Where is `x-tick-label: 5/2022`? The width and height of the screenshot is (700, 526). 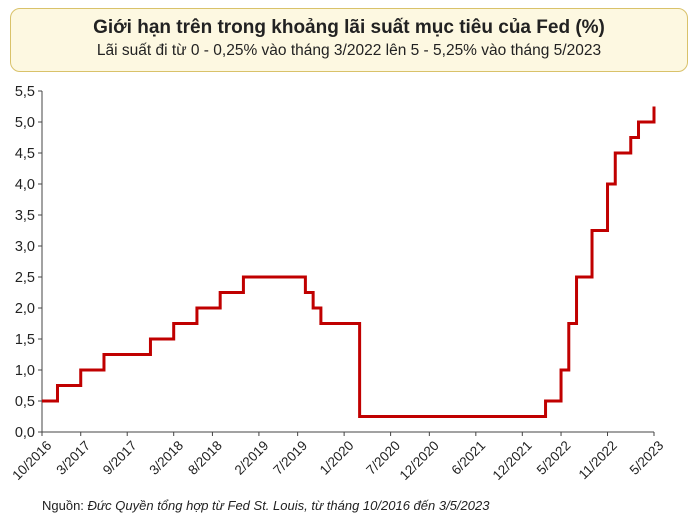 x-tick-label: 5/2022 is located at coordinates (554, 458).